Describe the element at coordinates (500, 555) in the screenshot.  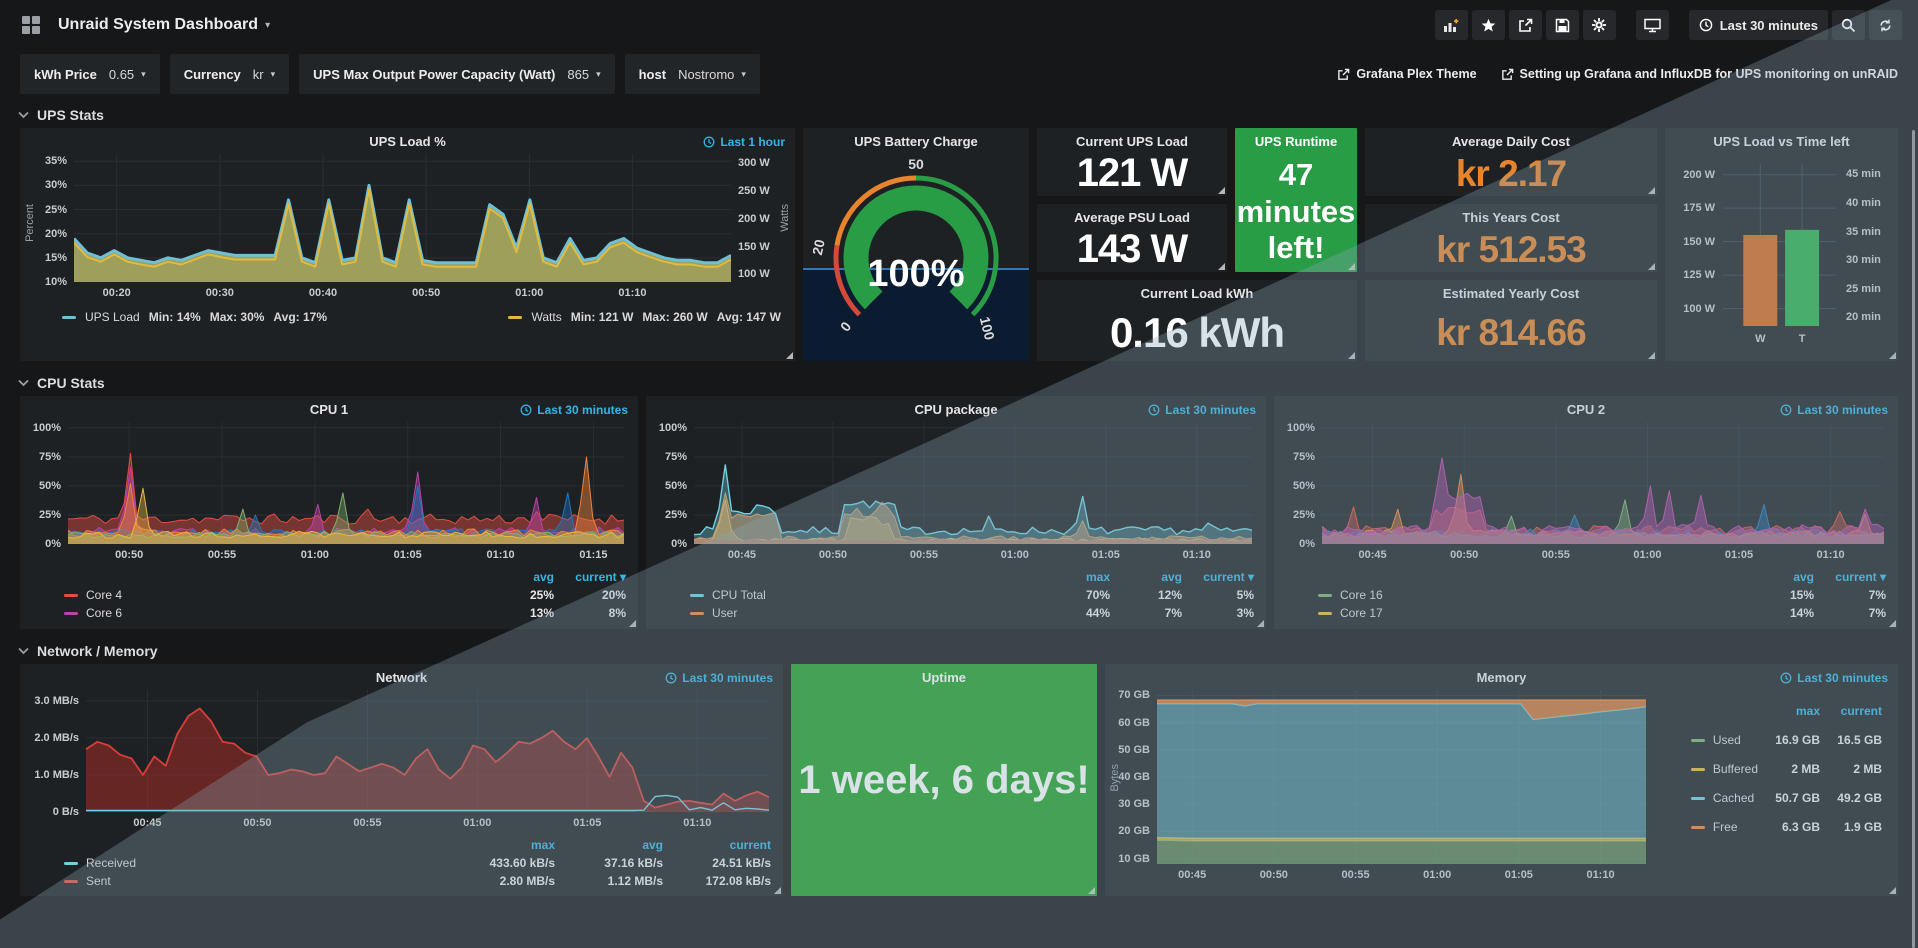
I see `axis-label: 01:10` at that location.